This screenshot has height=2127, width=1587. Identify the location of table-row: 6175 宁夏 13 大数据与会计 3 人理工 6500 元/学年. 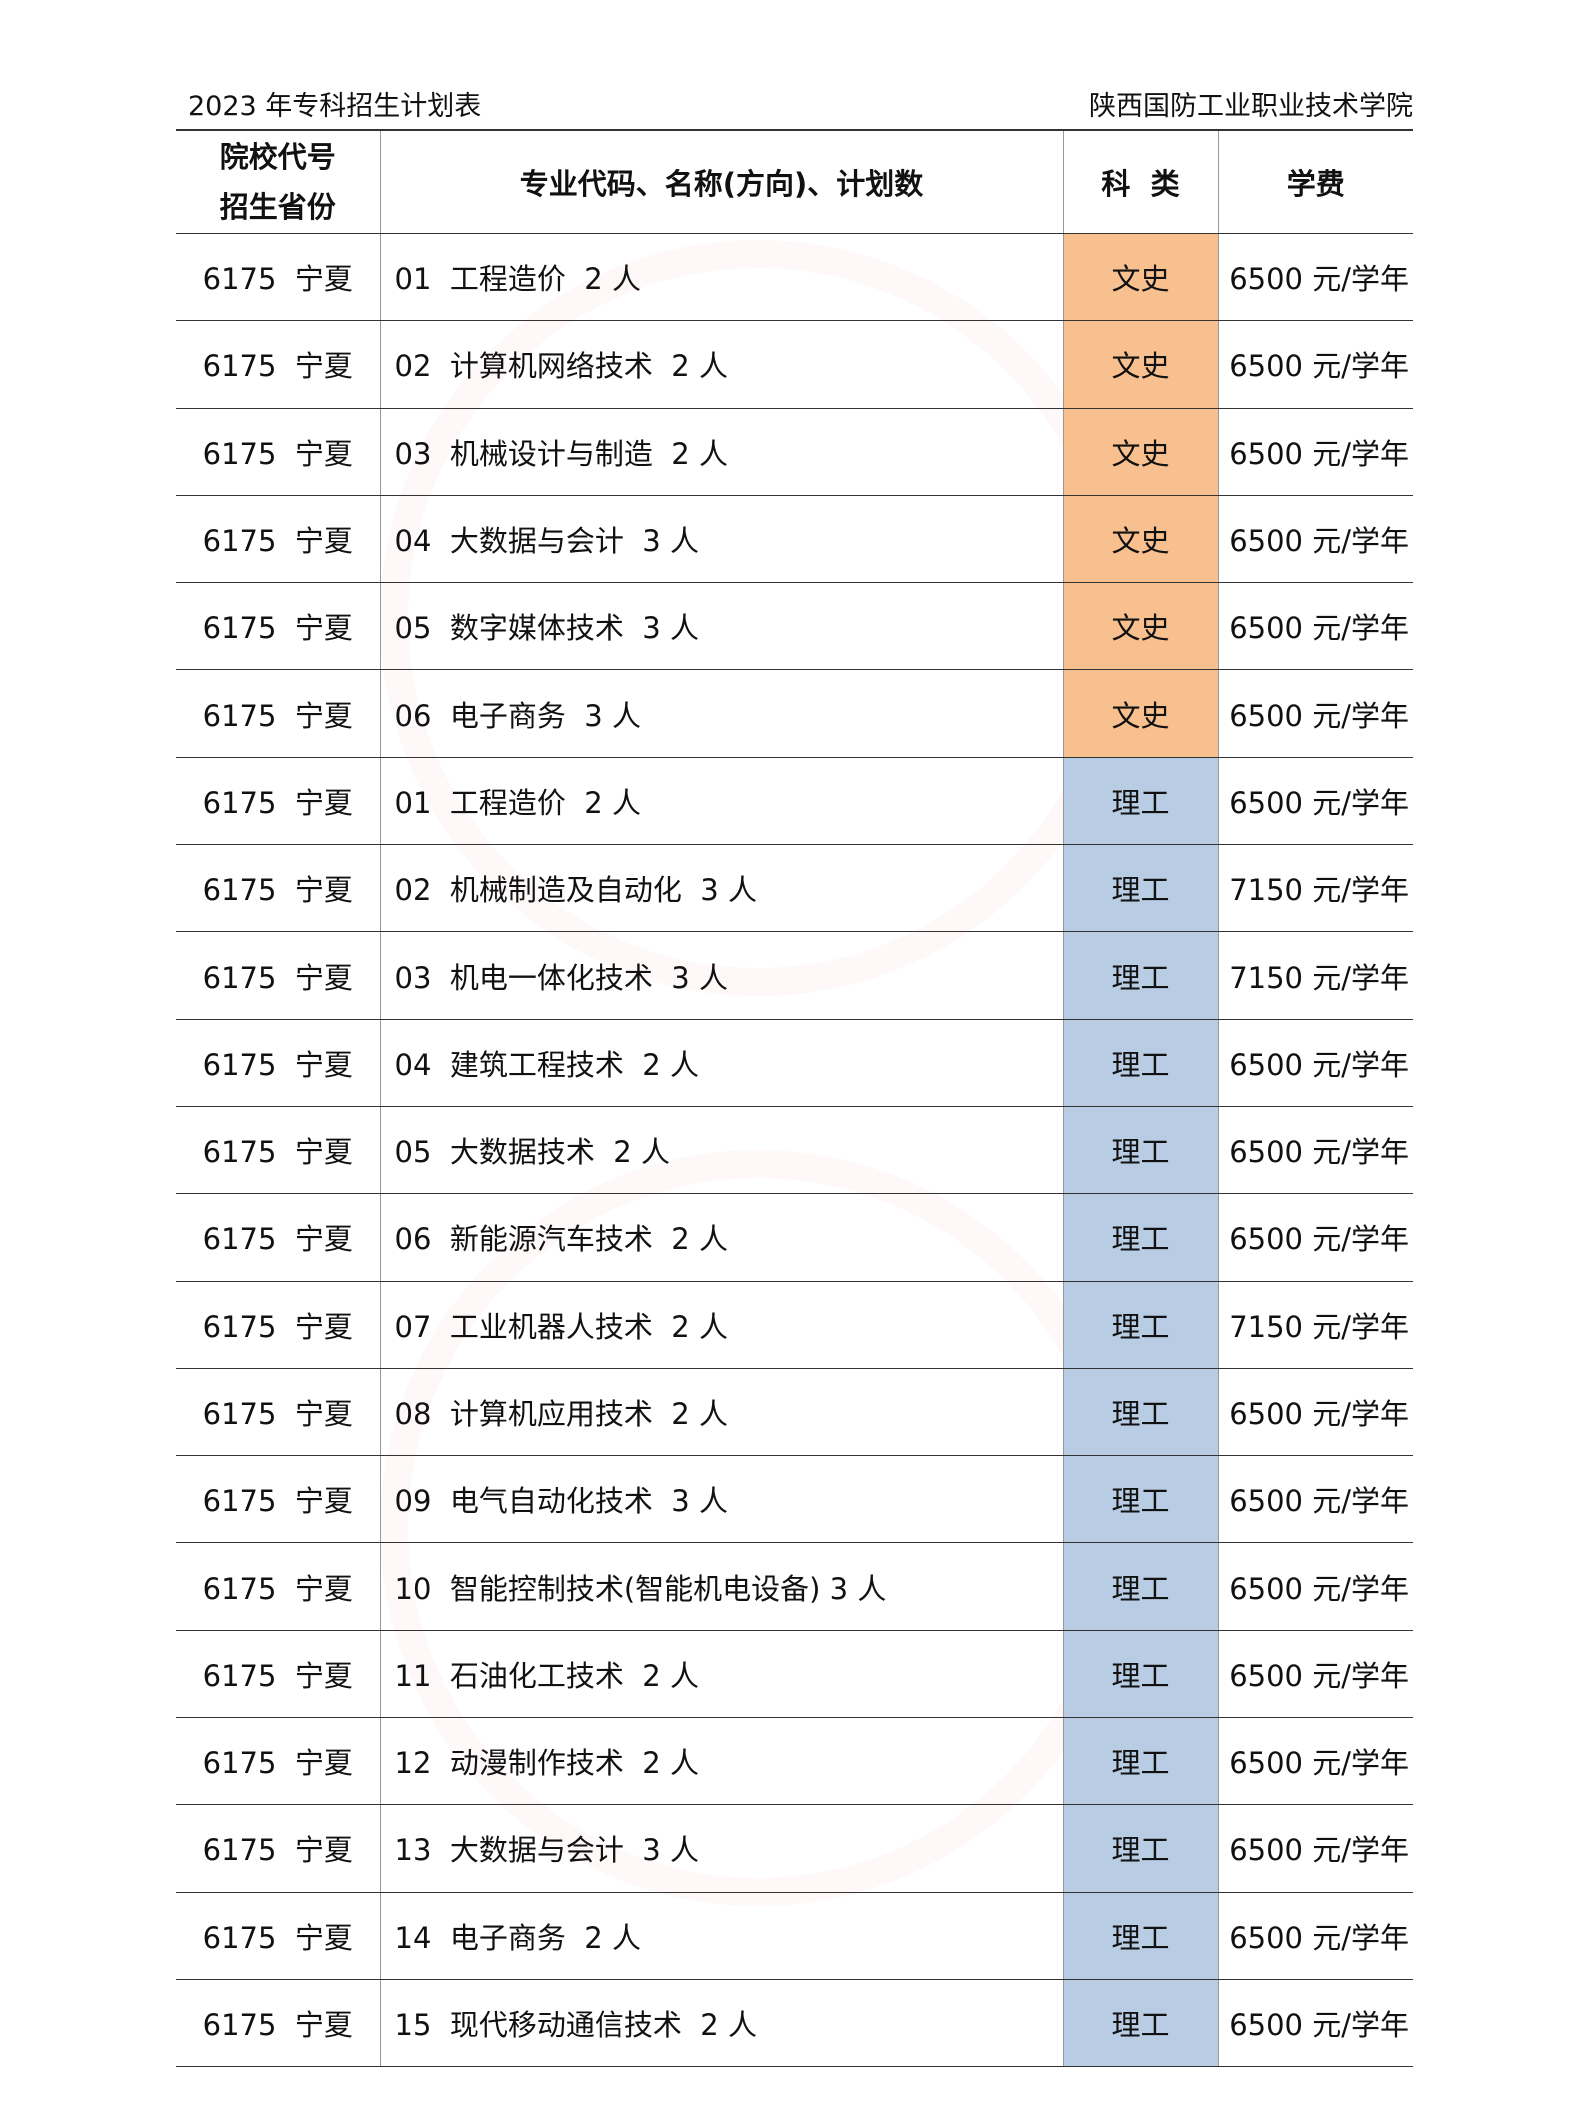
(794, 1848).